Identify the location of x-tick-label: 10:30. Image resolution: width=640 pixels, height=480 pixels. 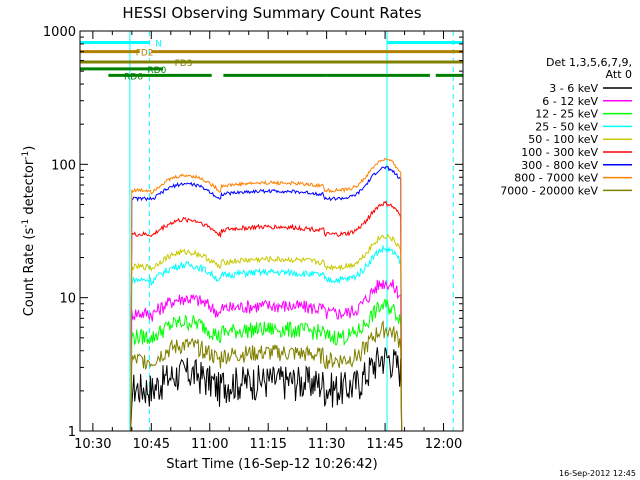
(92, 444).